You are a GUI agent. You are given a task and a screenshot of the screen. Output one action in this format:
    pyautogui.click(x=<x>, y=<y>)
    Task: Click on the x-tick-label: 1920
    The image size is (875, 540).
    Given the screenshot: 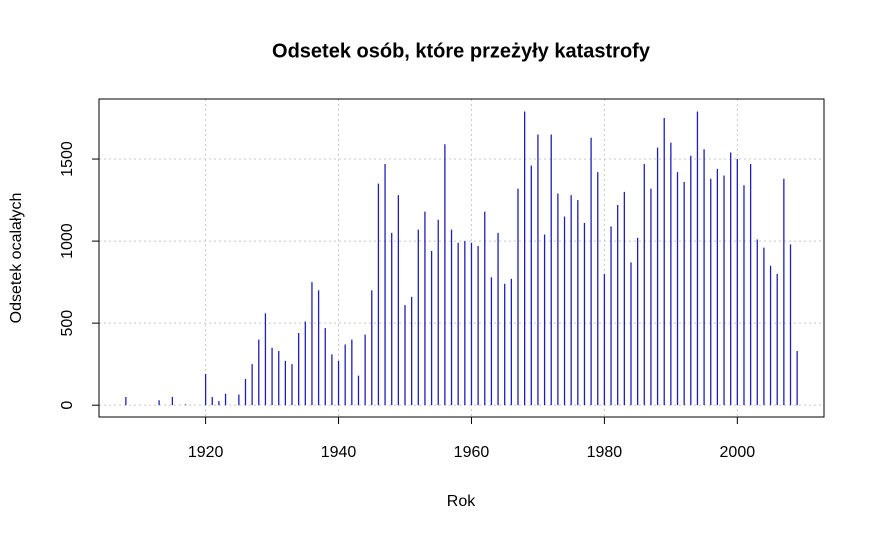 What is the action you would take?
    pyautogui.click(x=206, y=452)
    